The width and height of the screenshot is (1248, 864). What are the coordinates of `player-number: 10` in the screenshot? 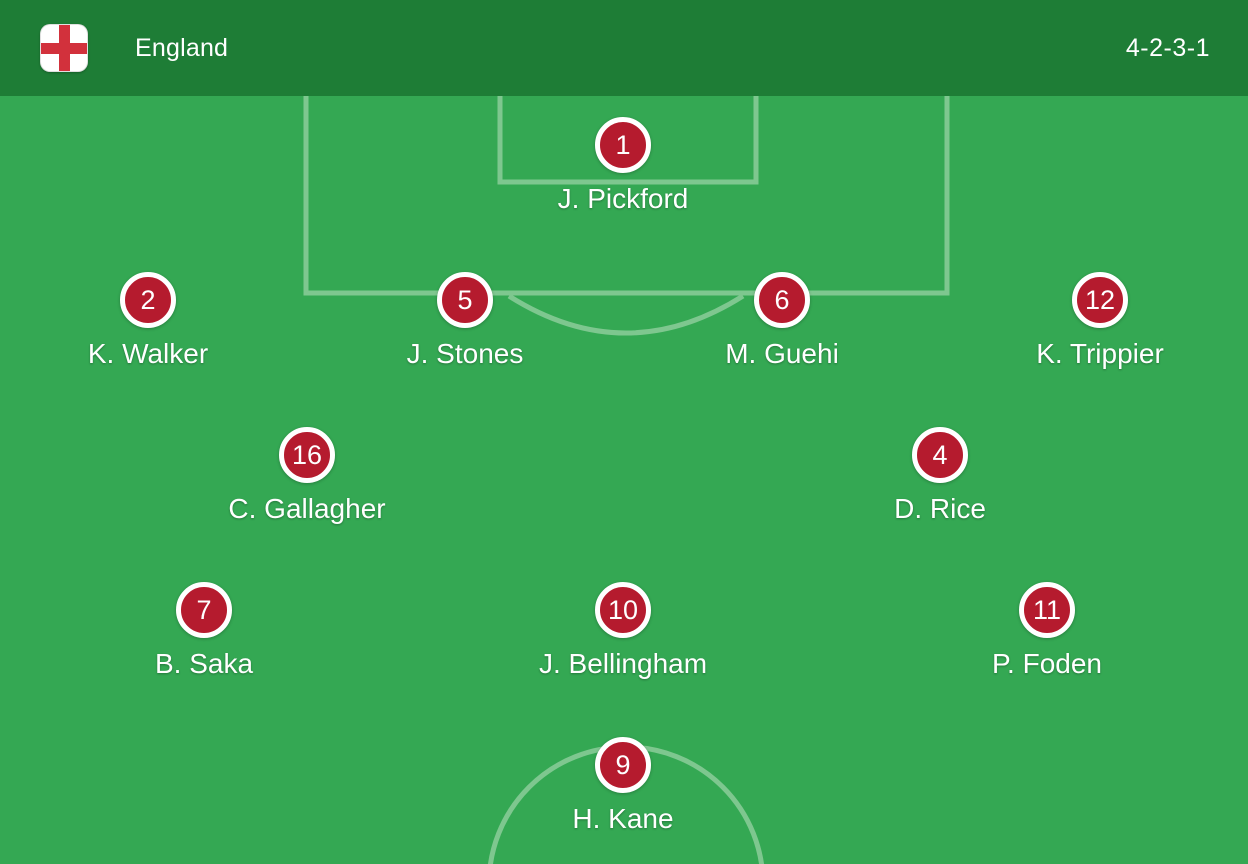 It's located at (623, 609).